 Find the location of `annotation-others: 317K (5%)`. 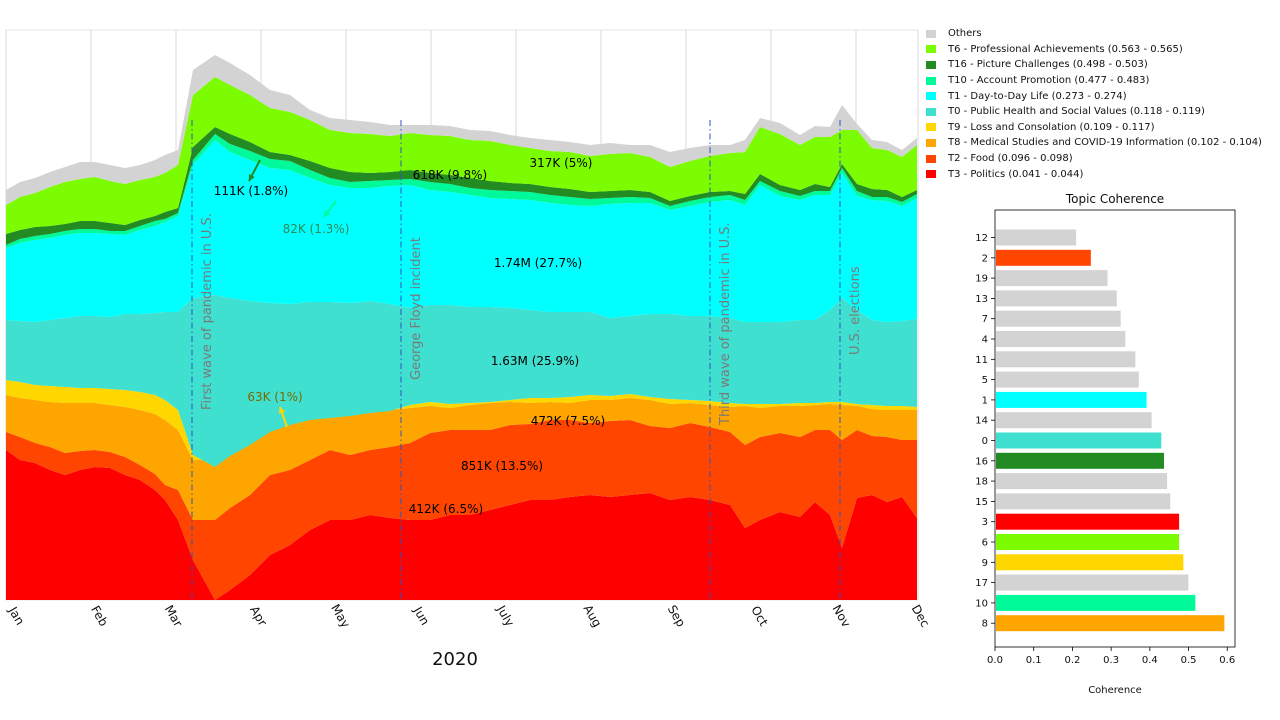

annotation-others: 317K (5%) is located at coordinates (561, 163).